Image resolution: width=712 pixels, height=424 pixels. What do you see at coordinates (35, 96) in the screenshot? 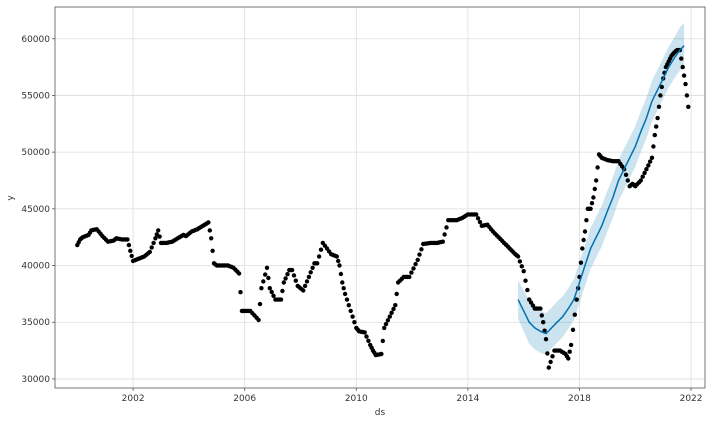
I see `y-tick-label: 55000` at bounding box center [35, 96].